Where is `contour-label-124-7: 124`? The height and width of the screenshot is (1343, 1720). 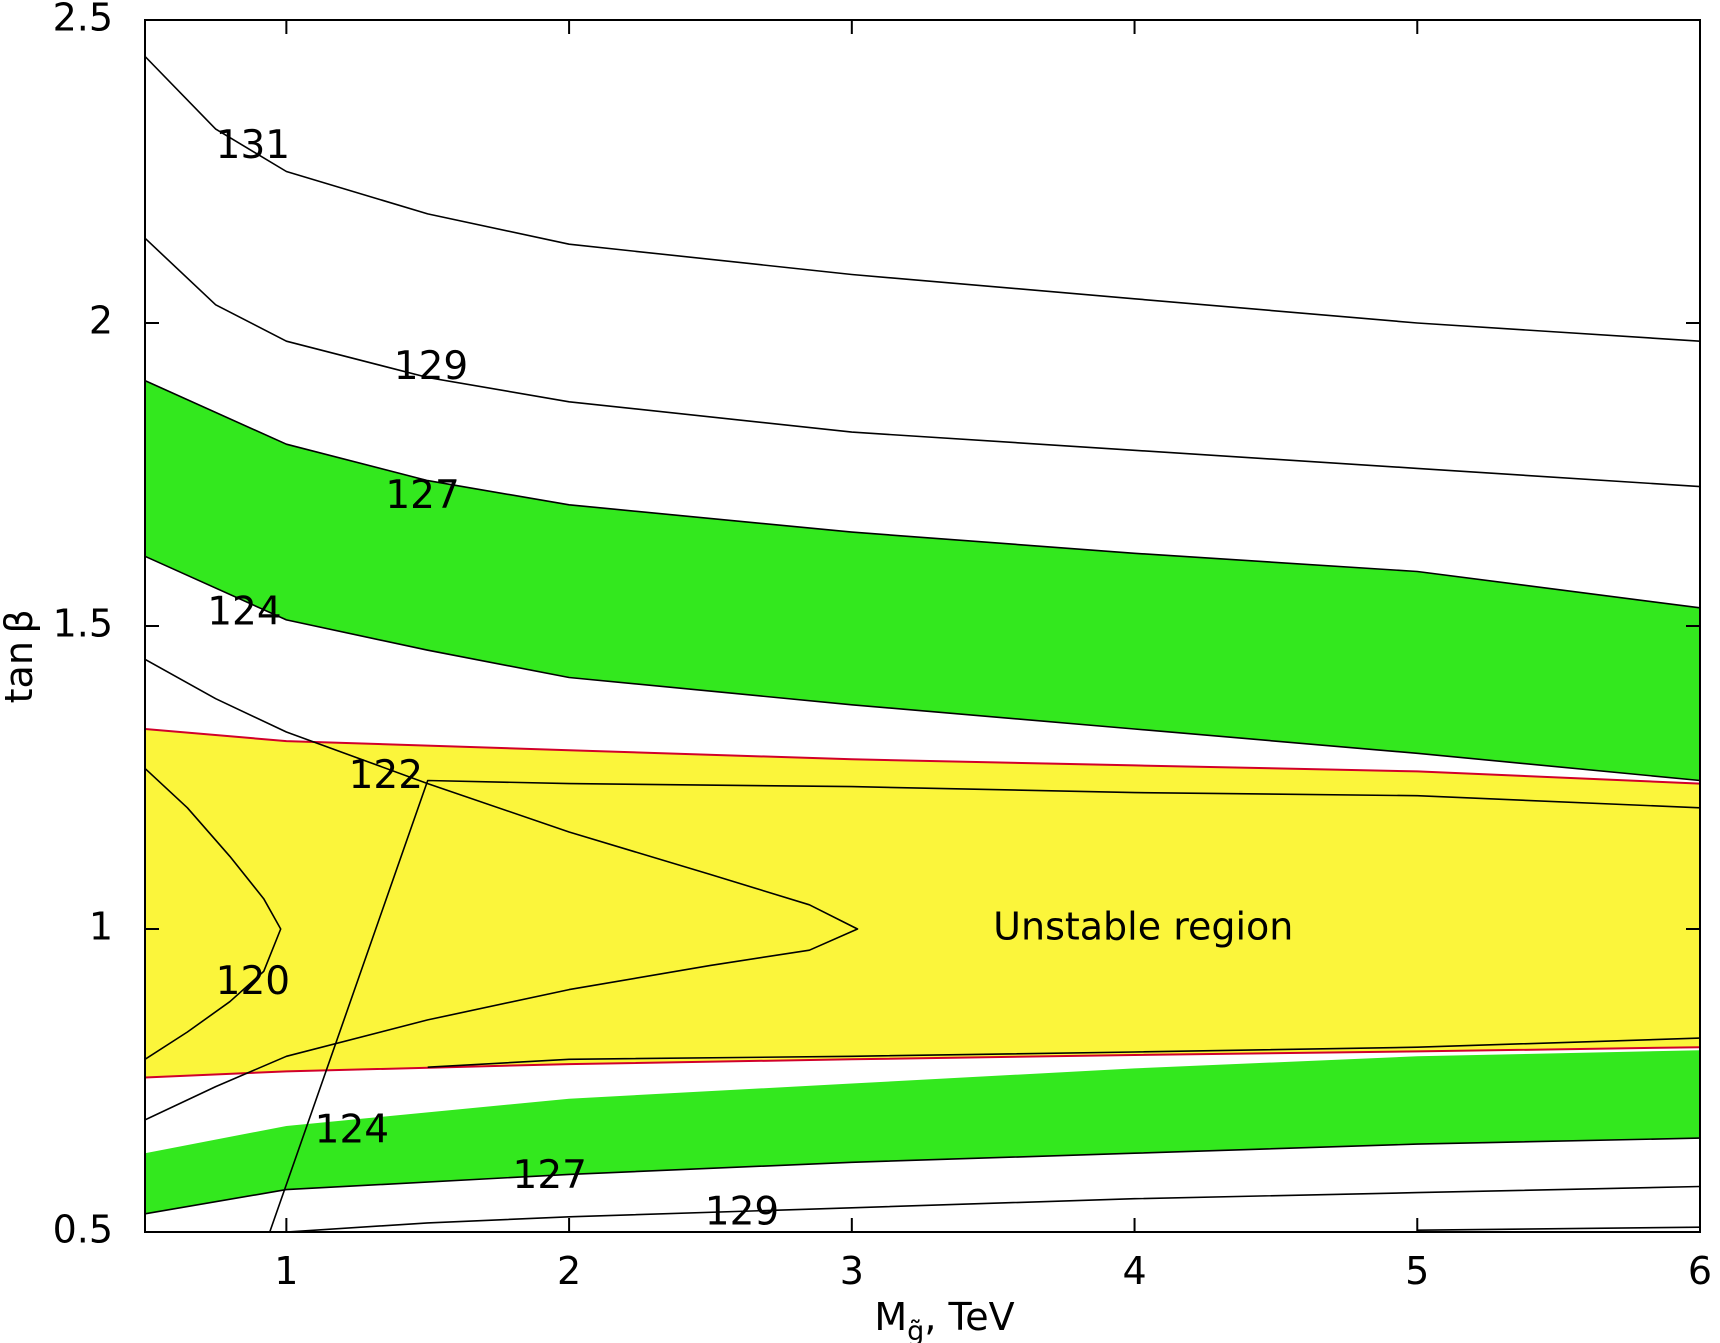
contour-label-124-7: 124 is located at coordinates (352, 1130).